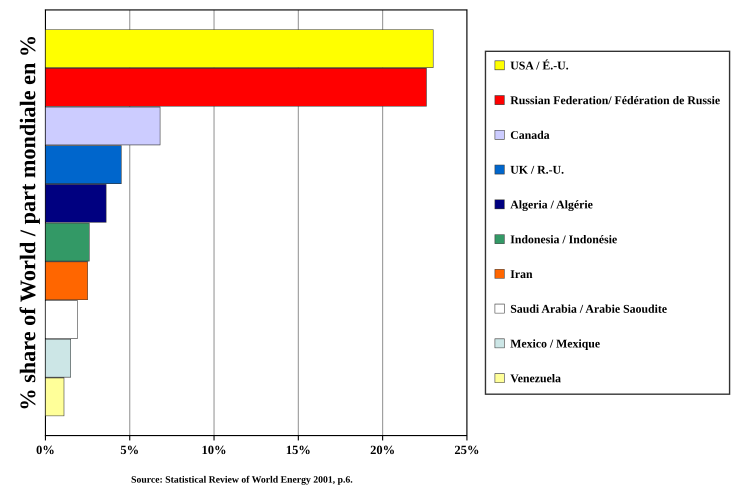 The width and height of the screenshot is (733, 495). I want to click on legend-label: Canada, so click(530, 135).